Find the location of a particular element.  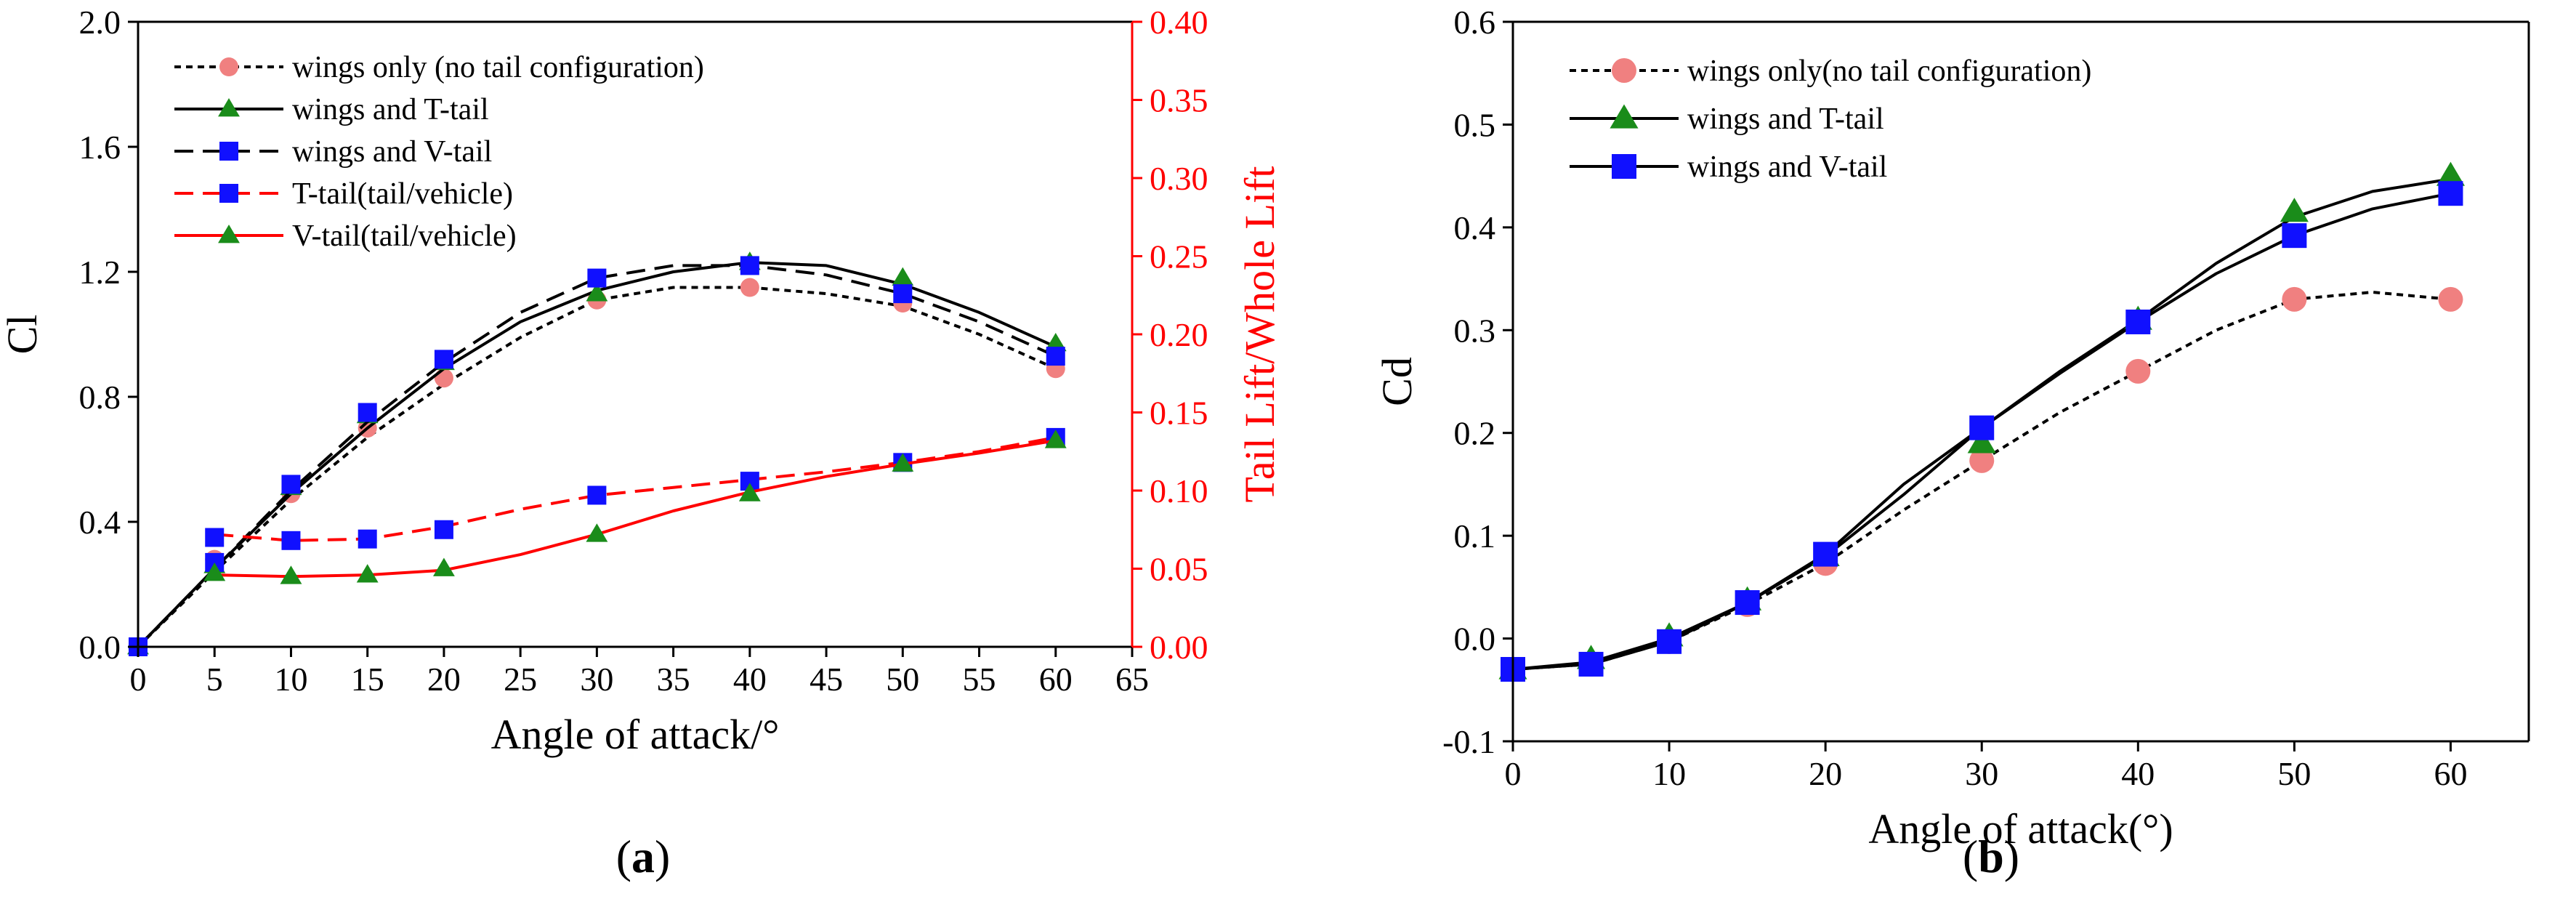

legend-3-label: T-tail(tail/vehicle) is located at coordinates (402, 194).